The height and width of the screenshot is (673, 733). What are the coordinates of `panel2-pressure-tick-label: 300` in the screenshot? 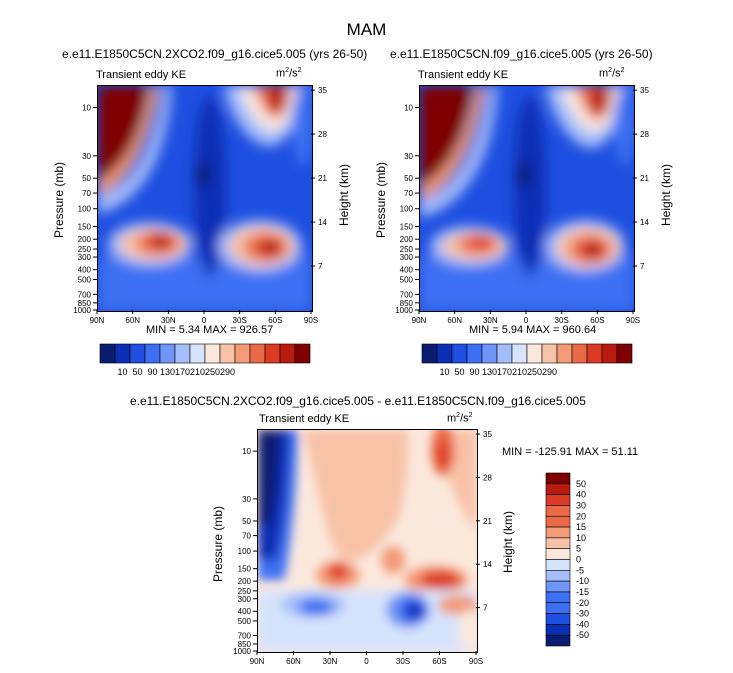 It's located at (407, 257).